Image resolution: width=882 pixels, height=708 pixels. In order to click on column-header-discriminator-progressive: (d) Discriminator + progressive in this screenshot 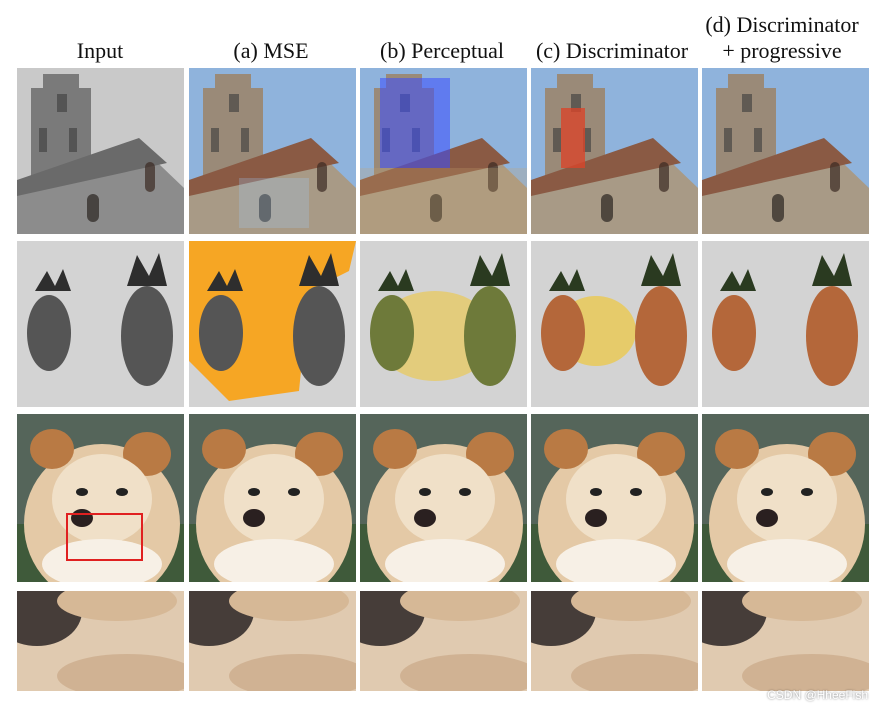, I will do `click(782, 37)`.